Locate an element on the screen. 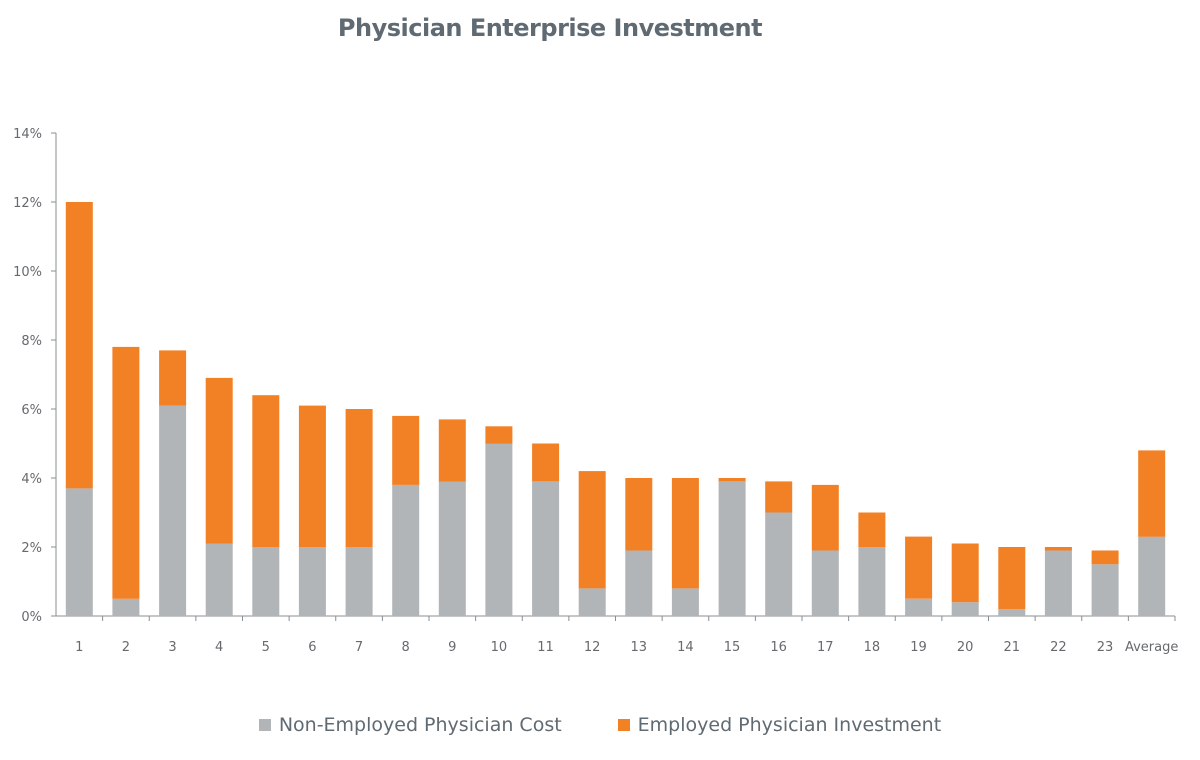 The width and height of the screenshot is (1200, 760). legend-item-employed: Employed Physician Investment is located at coordinates (779, 725).